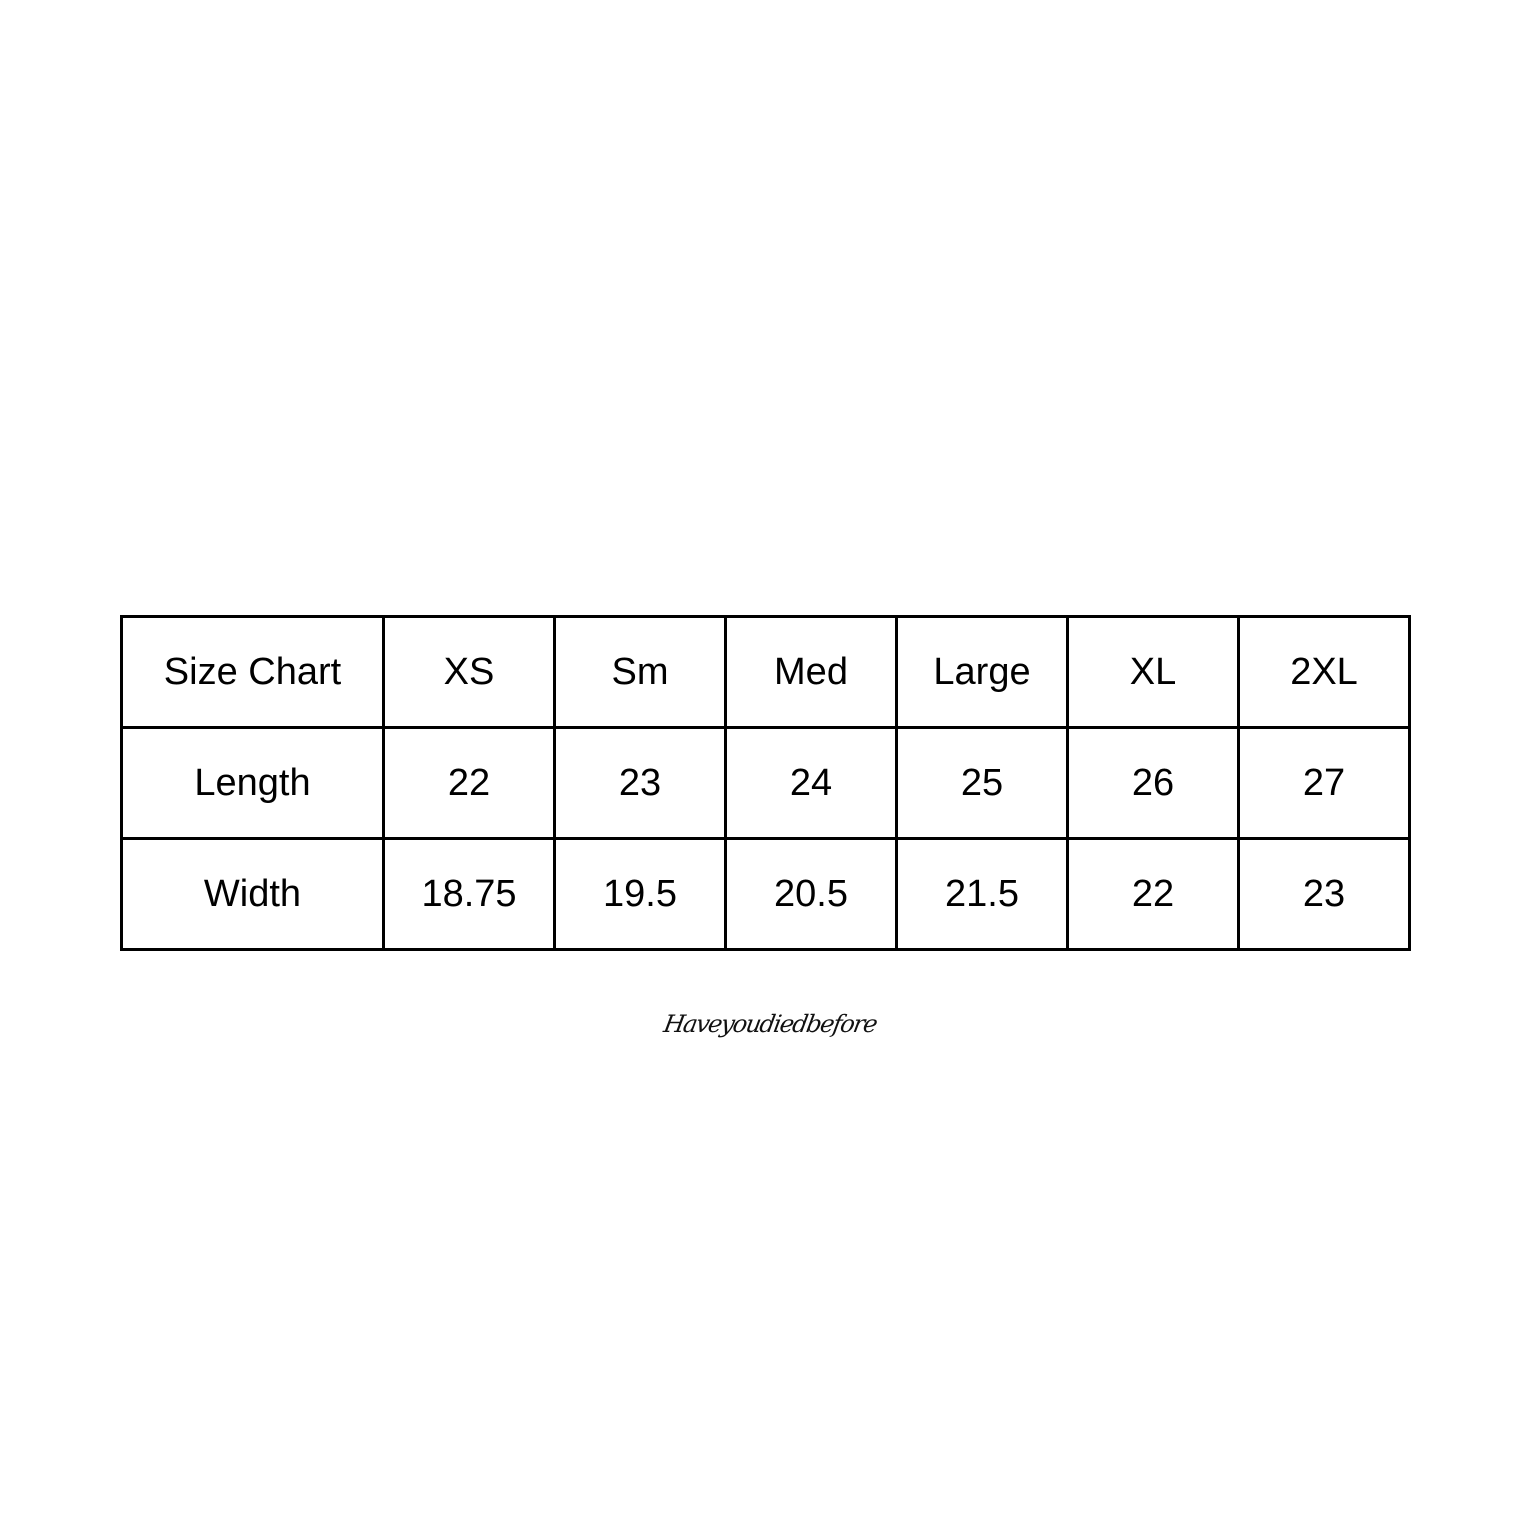 The width and height of the screenshot is (1528, 1528). What do you see at coordinates (252, 783) in the screenshot?
I see `row-label-cell: Length` at bounding box center [252, 783].